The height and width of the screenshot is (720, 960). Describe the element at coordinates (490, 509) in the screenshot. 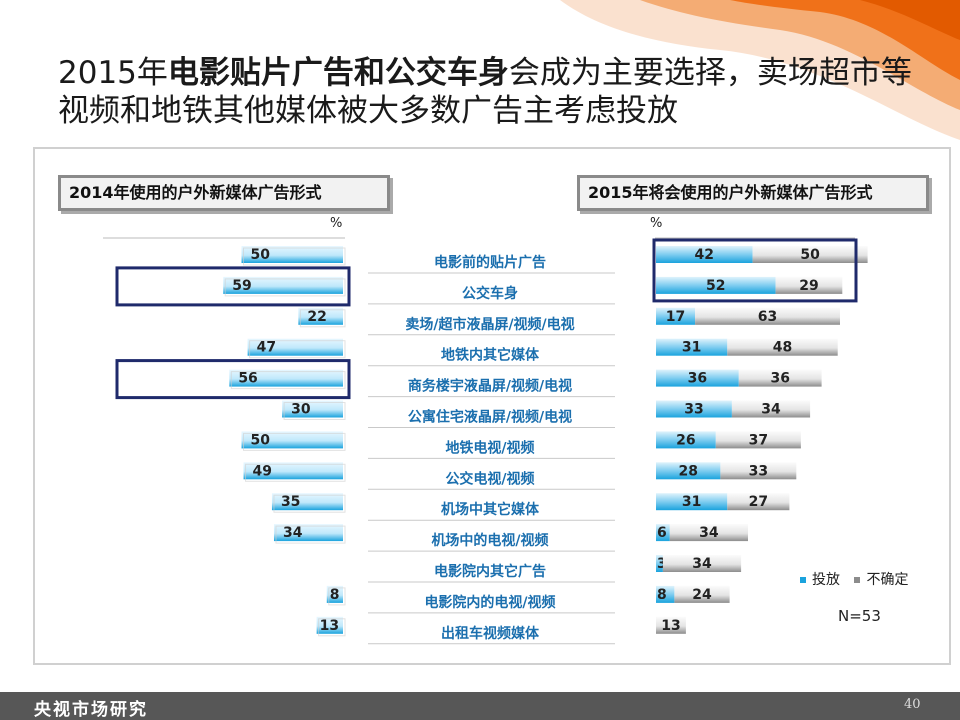

I see `category-label: 机场中其它媒体` at that location.